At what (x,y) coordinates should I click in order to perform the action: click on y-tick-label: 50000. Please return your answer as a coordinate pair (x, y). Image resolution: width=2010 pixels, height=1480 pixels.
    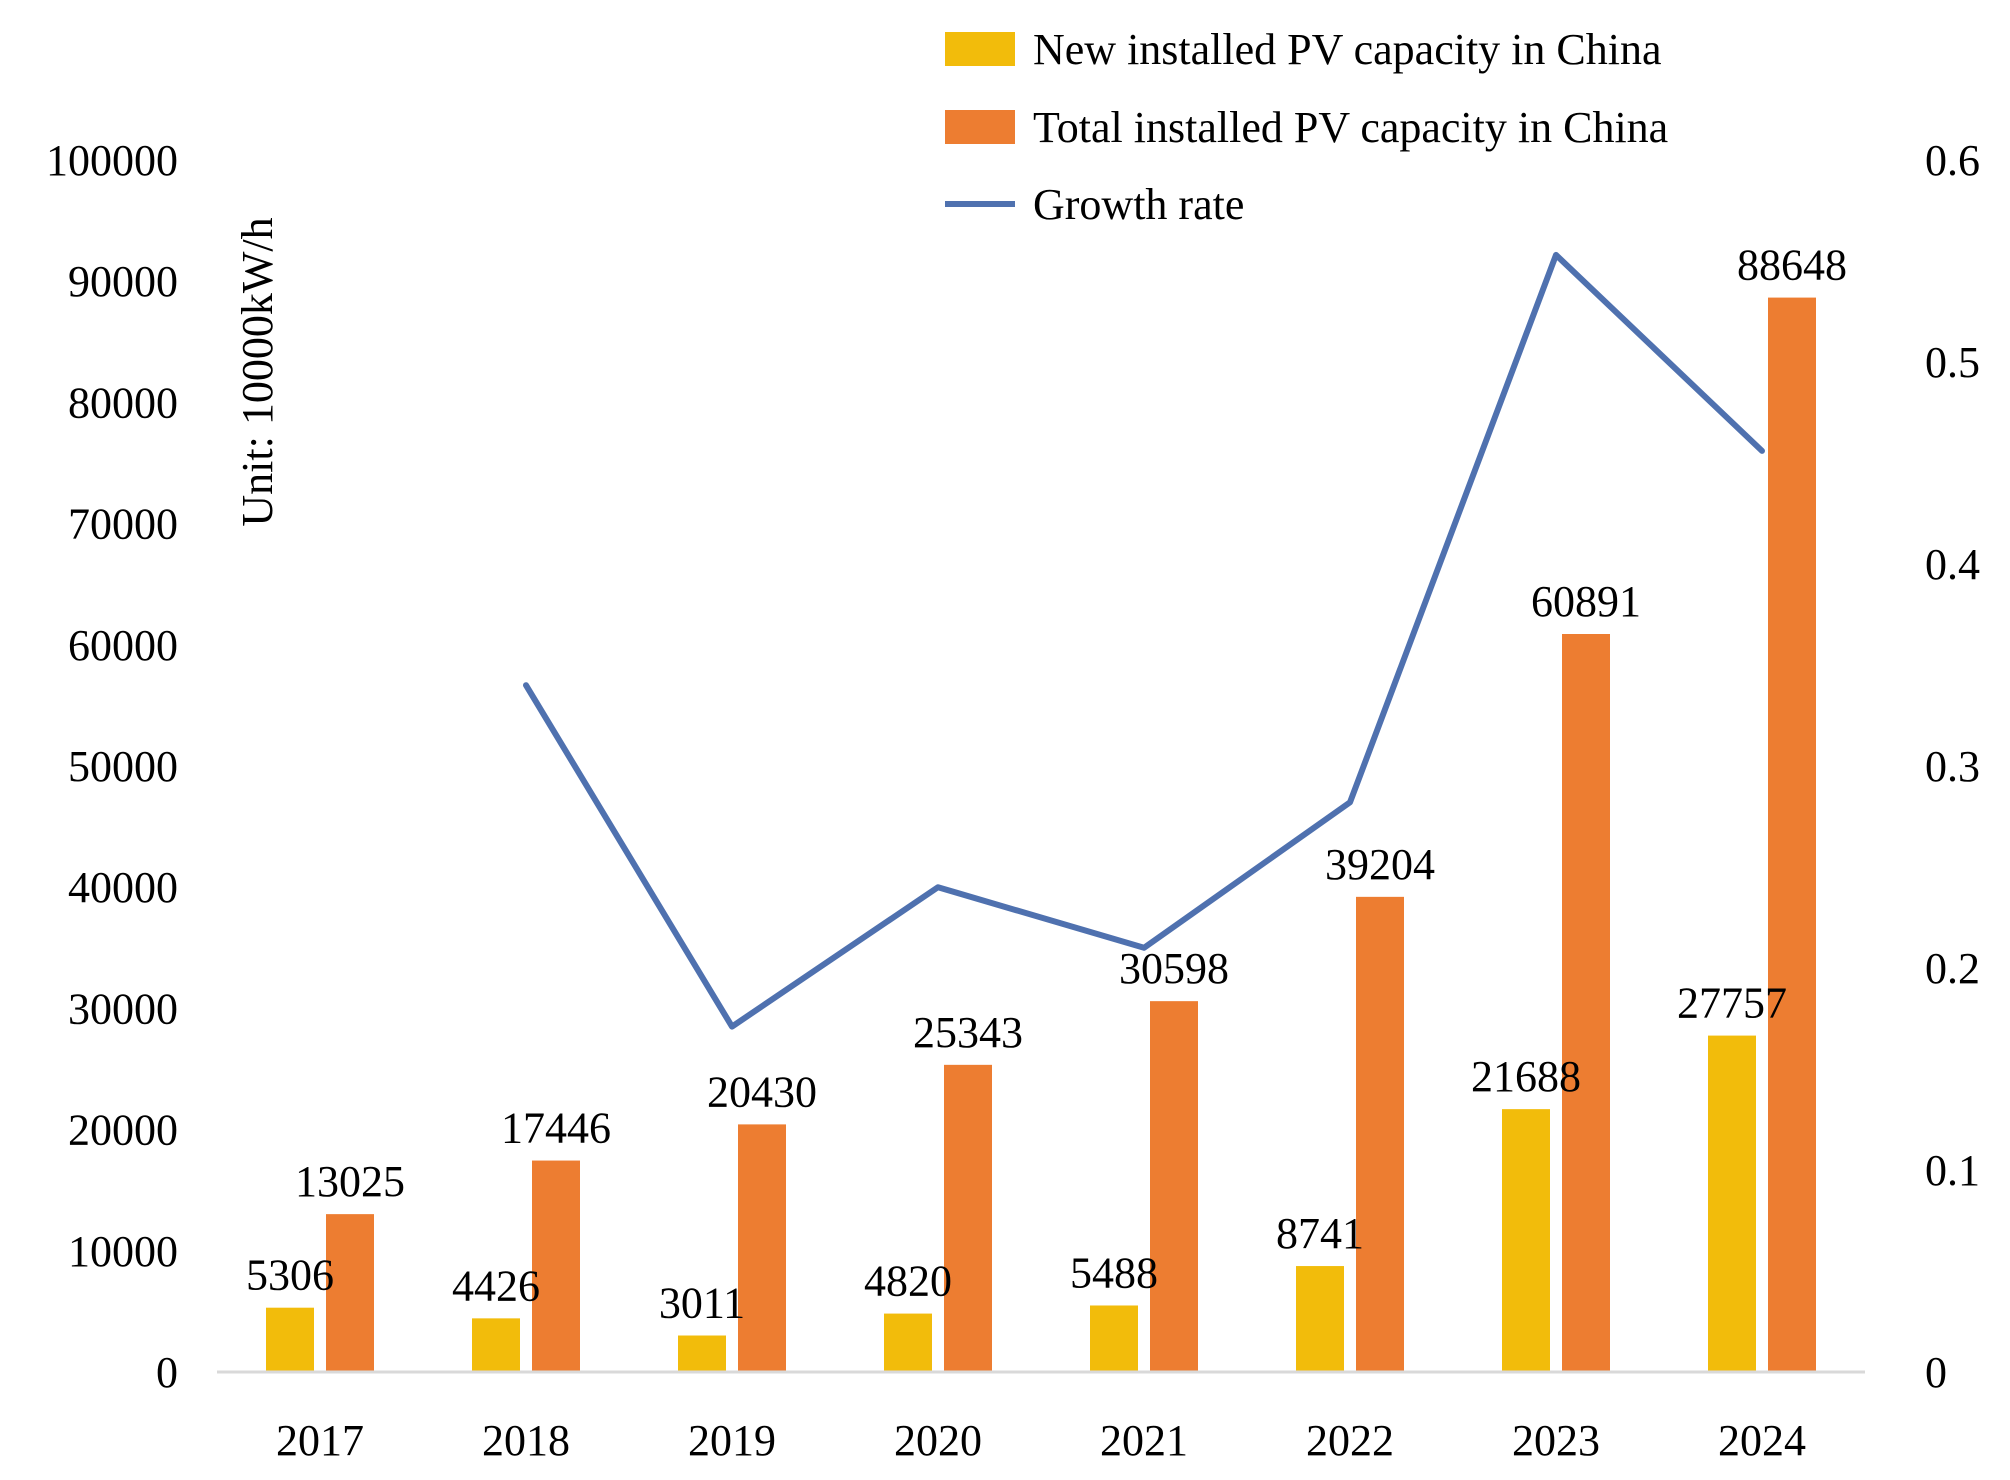
    Looking at the image, I should click on (123, 766).